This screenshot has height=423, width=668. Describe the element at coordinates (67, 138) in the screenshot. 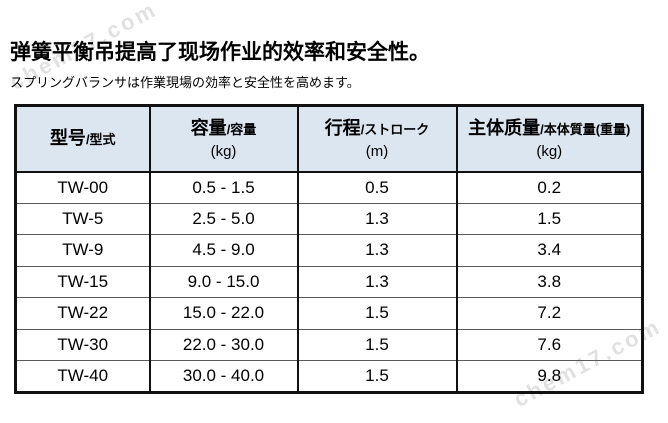

I see `column-header-main: 型号` at that location.